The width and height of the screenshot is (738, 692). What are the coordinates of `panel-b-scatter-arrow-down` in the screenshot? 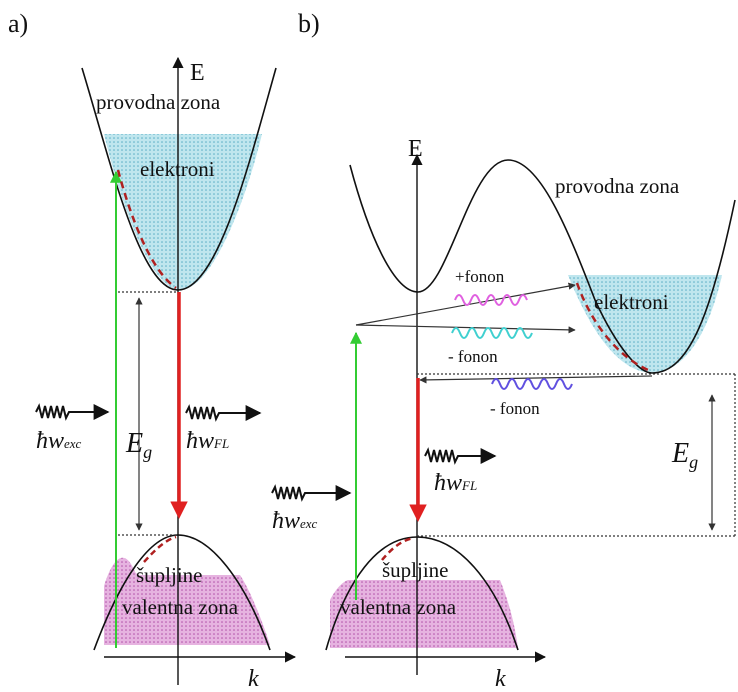 It's located at (465, 329).